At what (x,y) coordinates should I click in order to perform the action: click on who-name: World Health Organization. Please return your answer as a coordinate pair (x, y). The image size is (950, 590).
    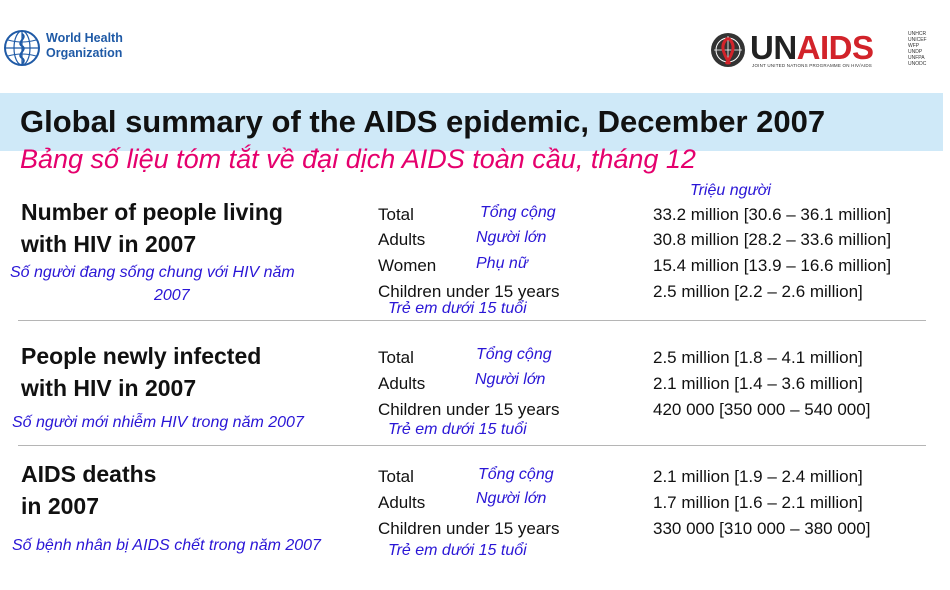
    Looking at the image, I should click on (84, 46).